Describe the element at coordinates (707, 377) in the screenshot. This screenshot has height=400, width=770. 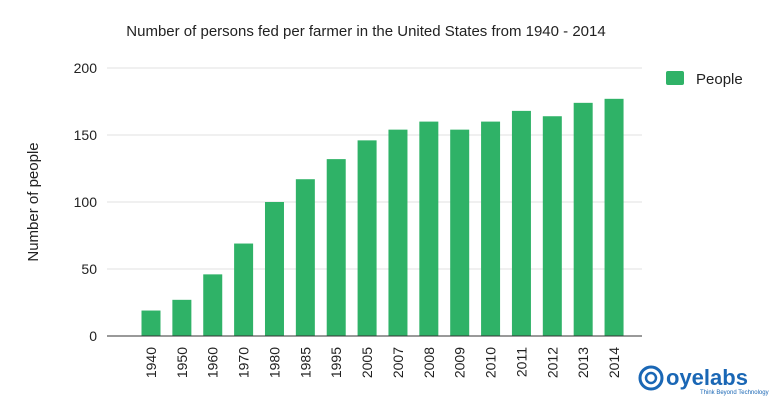
I see `logo-wordmark: oyelabs` at that location.